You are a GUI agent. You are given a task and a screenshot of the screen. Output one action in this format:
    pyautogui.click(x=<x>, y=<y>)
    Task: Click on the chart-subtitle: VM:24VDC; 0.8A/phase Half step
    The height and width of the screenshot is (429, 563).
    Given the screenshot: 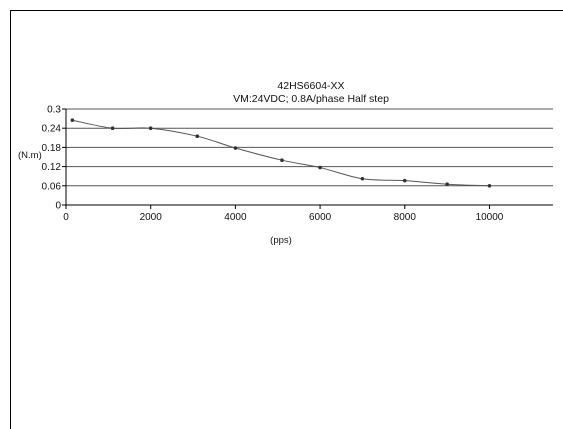 What is the action you would take?
    pyautogui.click(x=311, y=99)
    